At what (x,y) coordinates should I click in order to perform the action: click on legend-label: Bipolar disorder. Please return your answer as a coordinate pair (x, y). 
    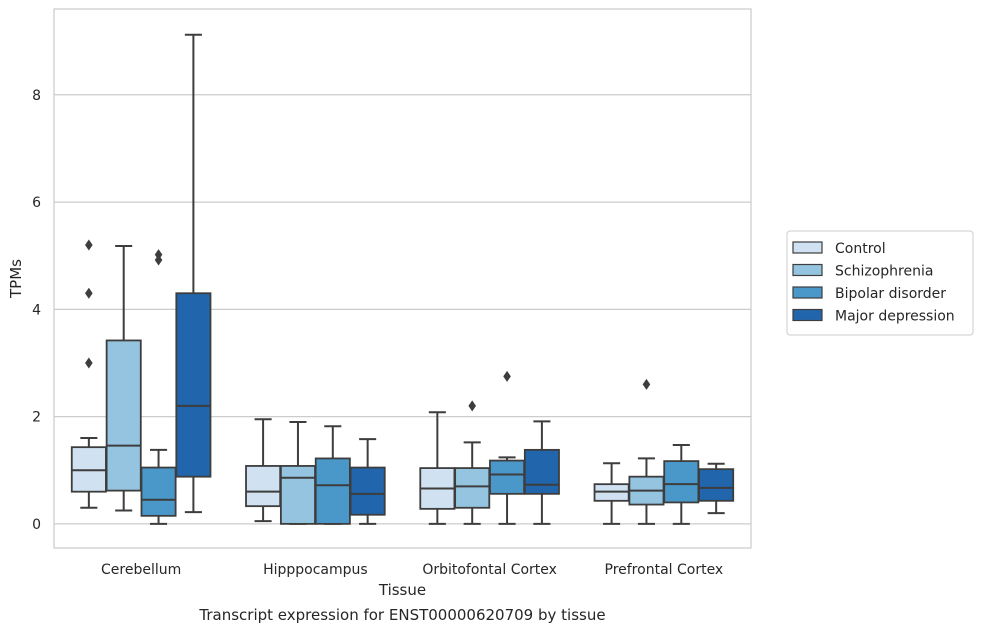
    Looking at the image, I should click on (890, 294).